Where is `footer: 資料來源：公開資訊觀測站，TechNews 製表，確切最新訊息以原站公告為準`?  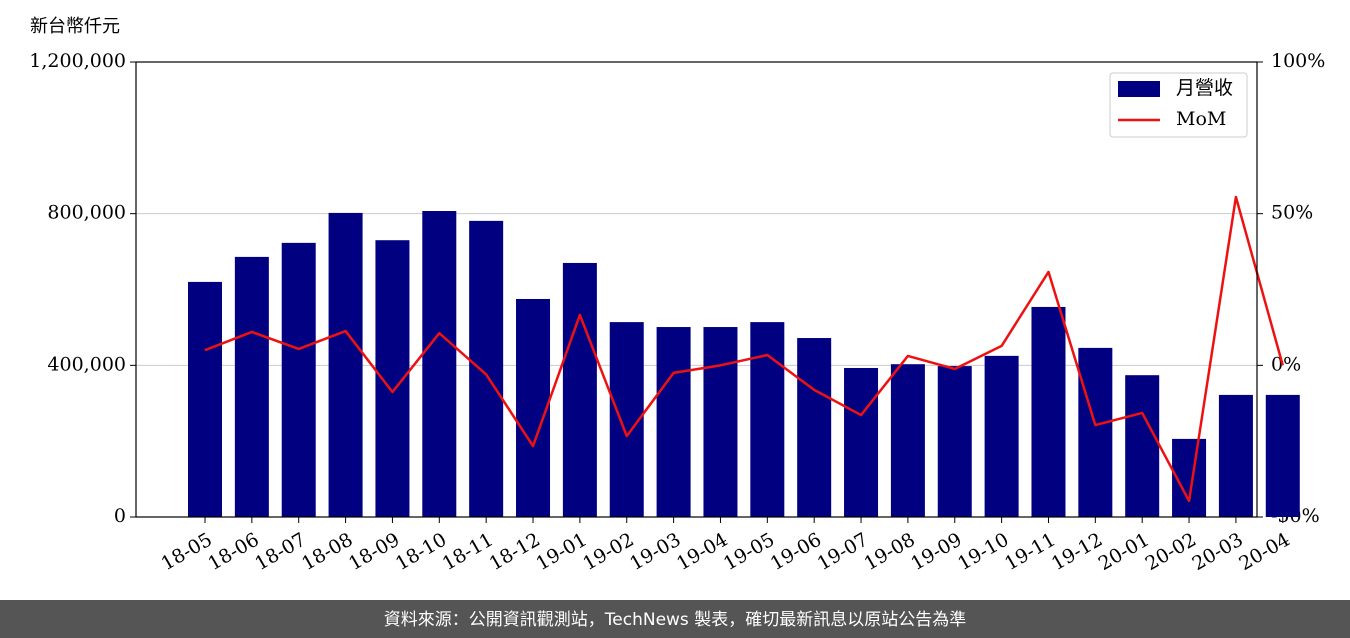
footer: 資料來源：公開資訊觀測站，TechNews 製表，確切最新訊息以原站公告為準 is located at coordinates (675, 620).